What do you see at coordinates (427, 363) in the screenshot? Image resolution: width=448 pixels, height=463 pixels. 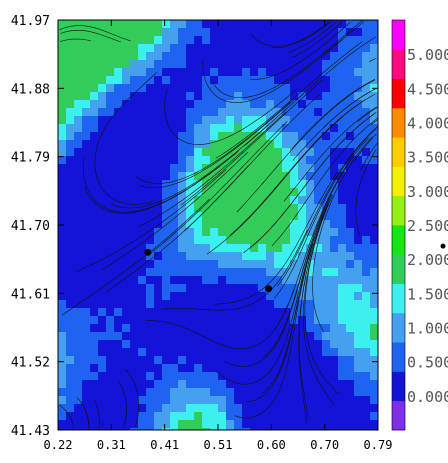 I see `colorbar-label-1: 0.500` at bounding box center [427, 363].